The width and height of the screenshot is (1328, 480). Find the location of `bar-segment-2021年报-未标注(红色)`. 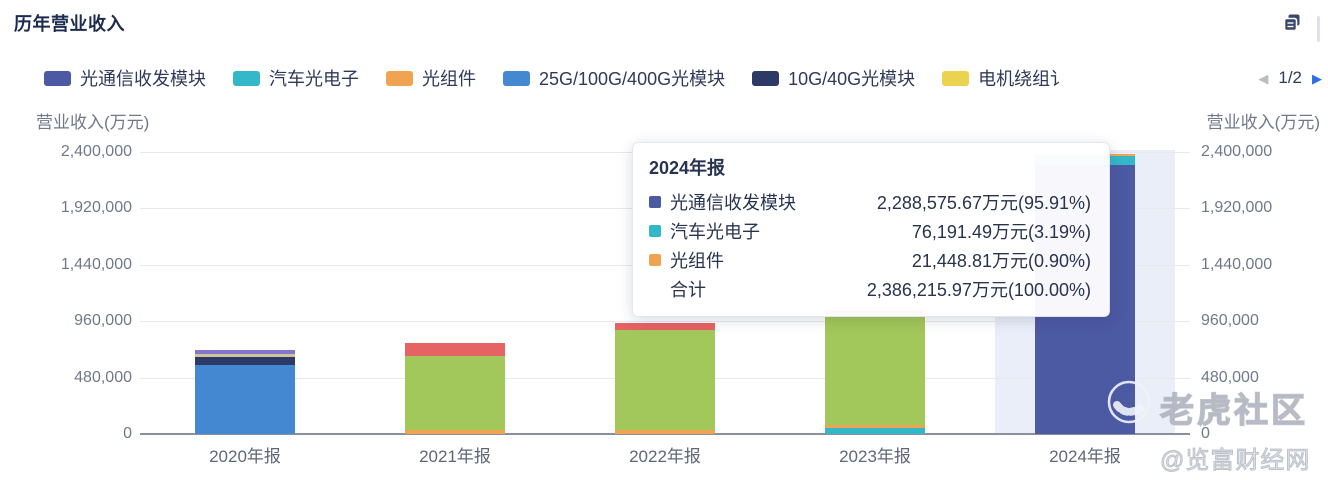

bar-segment-2021年报-未标注(红色) is located at coordinates (455, 349).